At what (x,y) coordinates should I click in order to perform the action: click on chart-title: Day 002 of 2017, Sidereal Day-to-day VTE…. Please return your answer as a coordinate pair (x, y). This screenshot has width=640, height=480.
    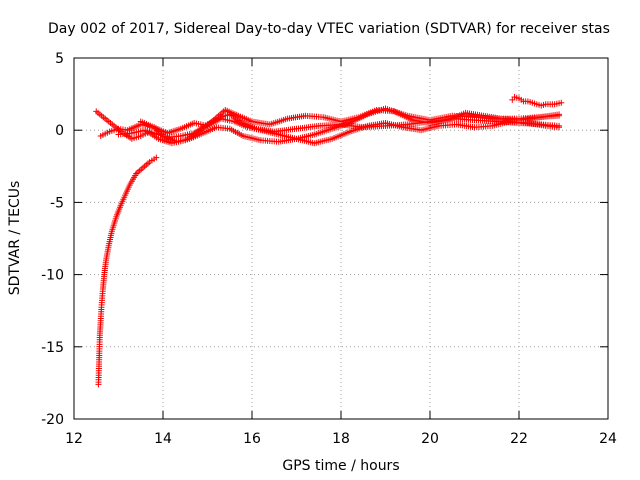
    Looking at the image, I should click on (329, 29).